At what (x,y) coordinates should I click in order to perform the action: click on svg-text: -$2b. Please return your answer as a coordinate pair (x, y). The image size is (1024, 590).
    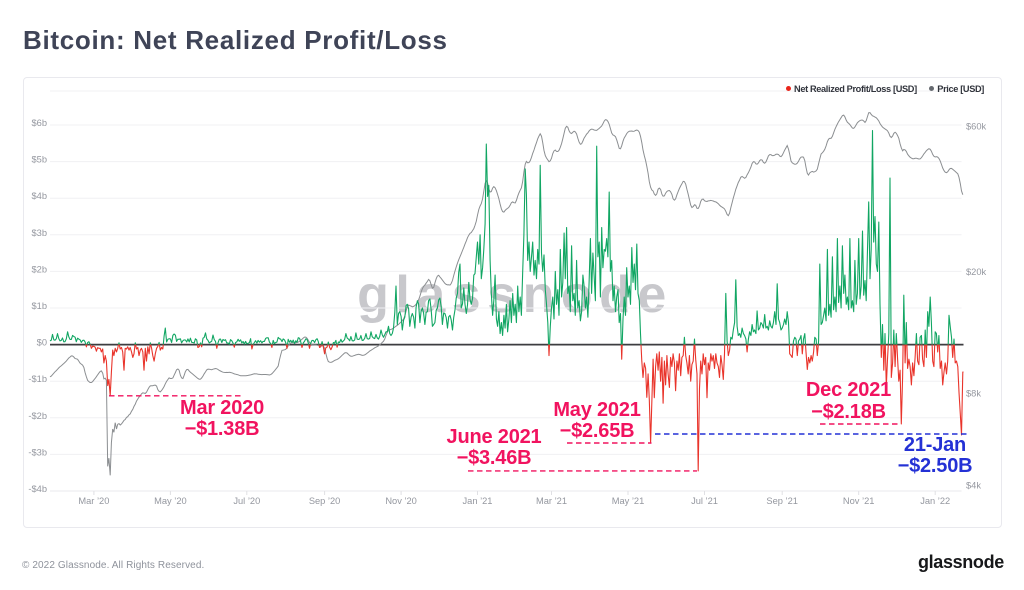
    Looking at the image, I should click on (37, 416).